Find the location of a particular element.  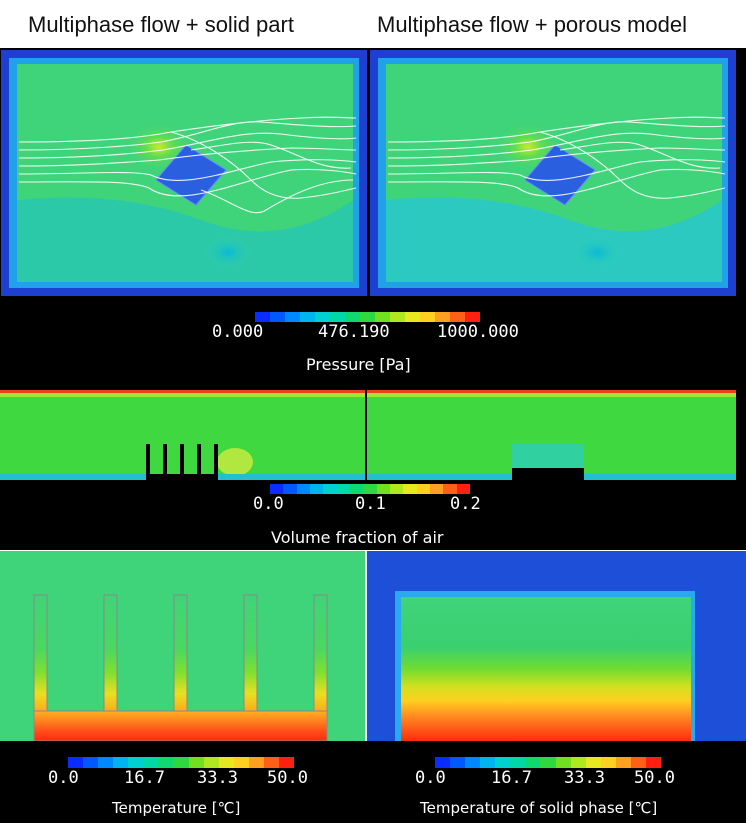

temperature-field-left is located at coordinates (182, 646).